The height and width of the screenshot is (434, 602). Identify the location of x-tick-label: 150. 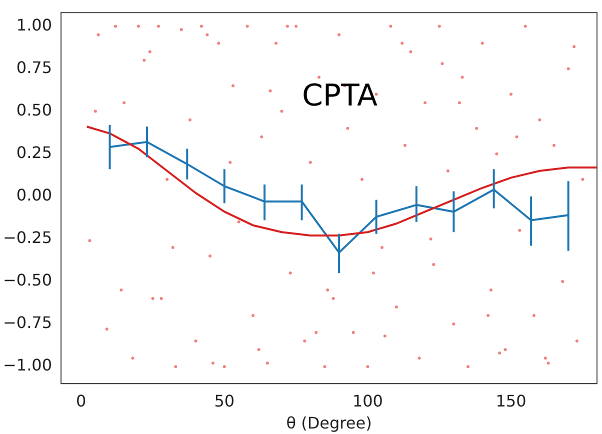
(511, 400).